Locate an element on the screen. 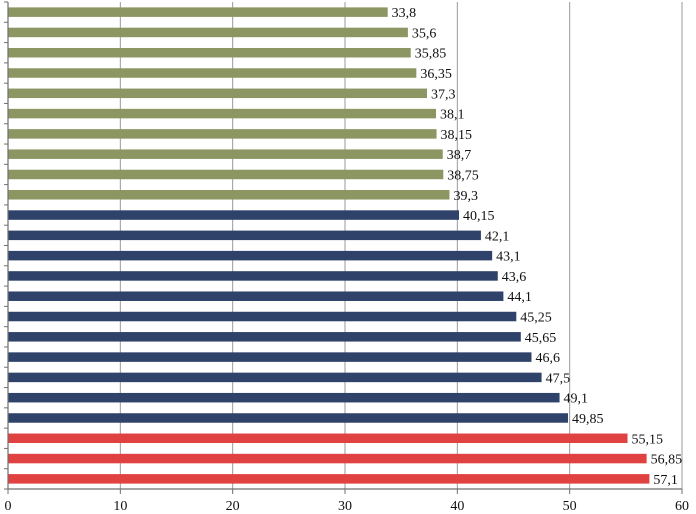 Image resolution: width=696 pixels, height=514 pixels. x-tick-label: 50 is located at coordinates (570, 506).